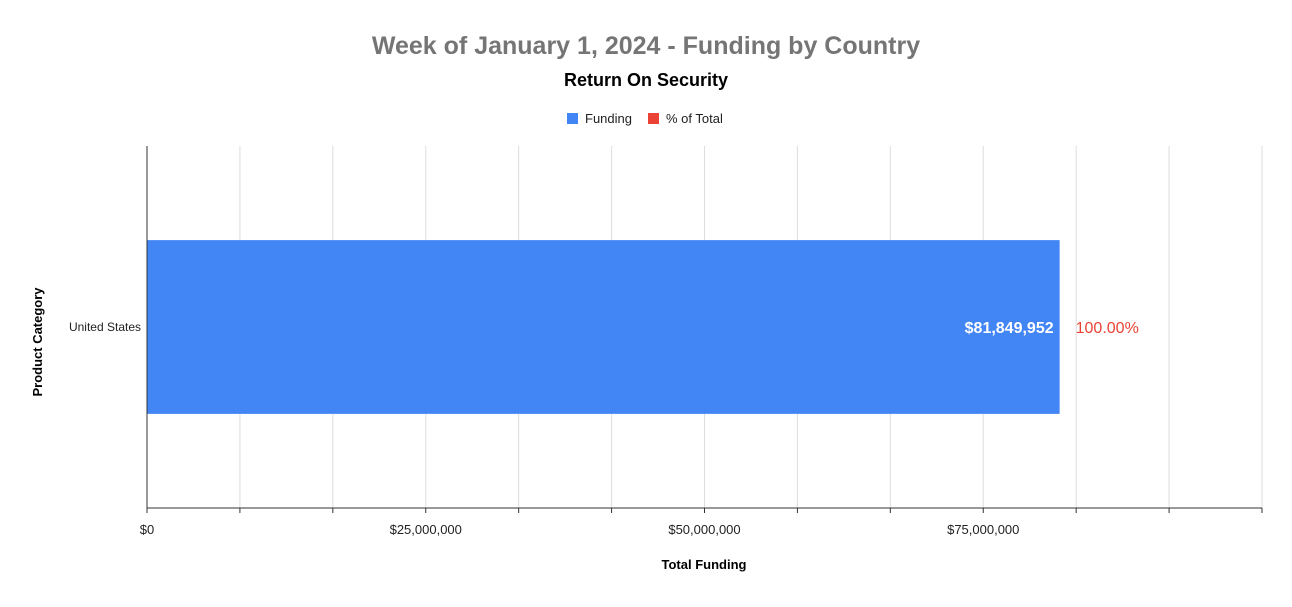 The image size is (1292, 607). I want to click on x-axis-title: Total Funding, so click(704, 564).